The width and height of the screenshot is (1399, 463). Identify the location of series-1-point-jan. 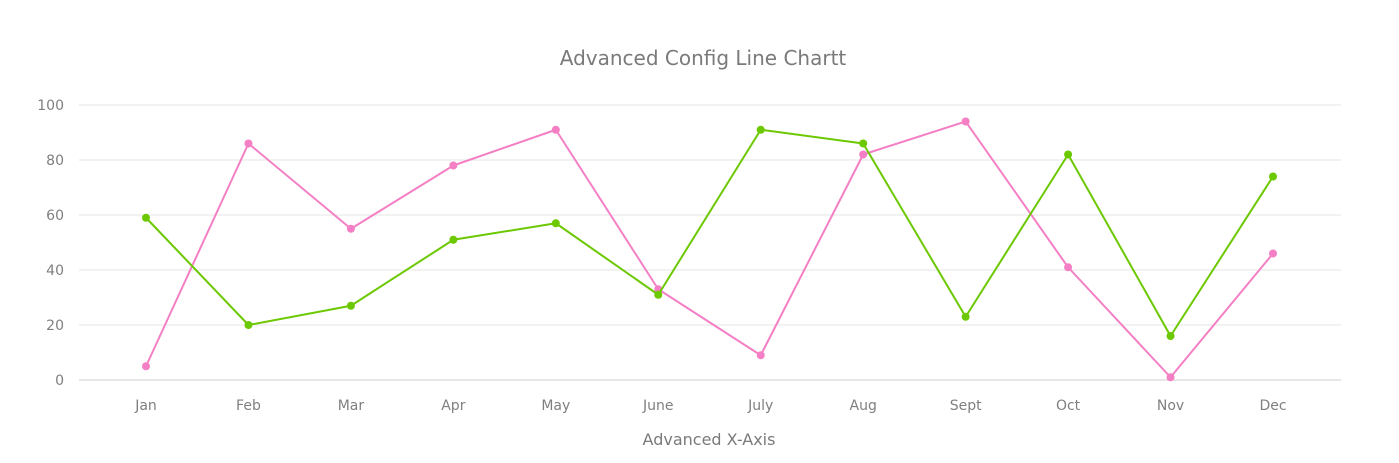
(146, 366).